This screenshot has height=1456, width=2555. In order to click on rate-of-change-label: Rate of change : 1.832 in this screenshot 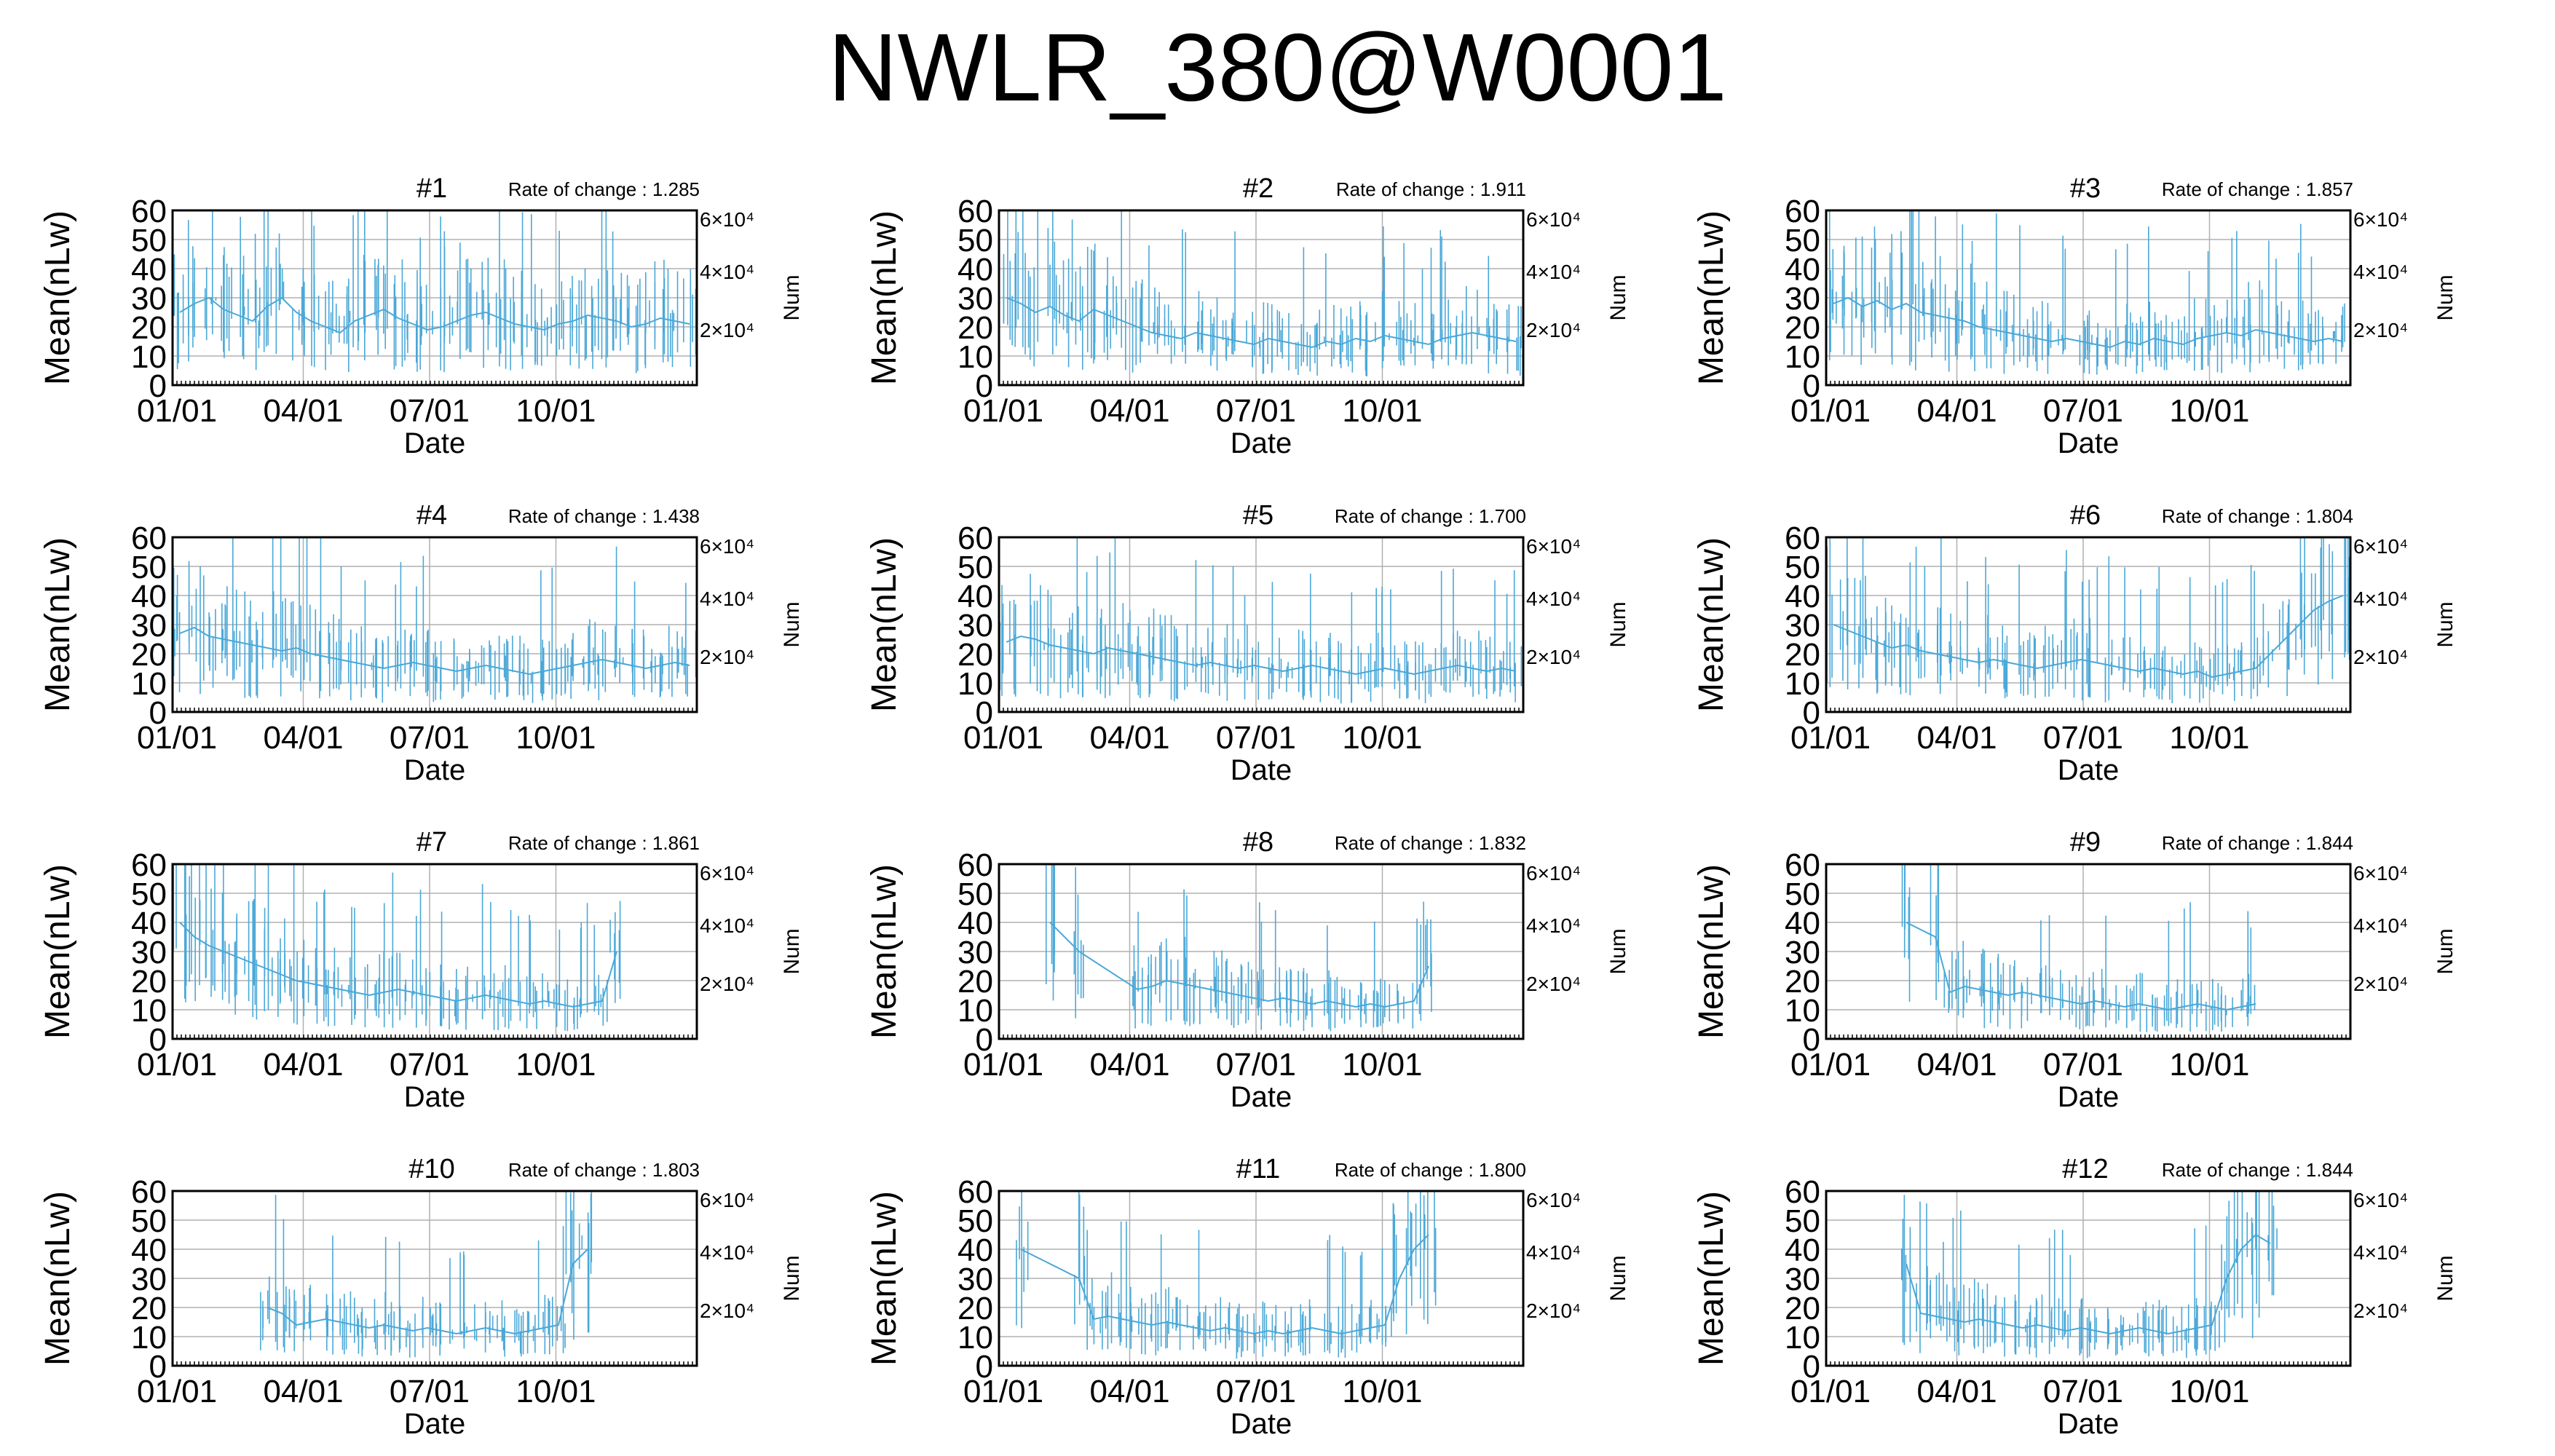, I will do `click(1430, 843)`.